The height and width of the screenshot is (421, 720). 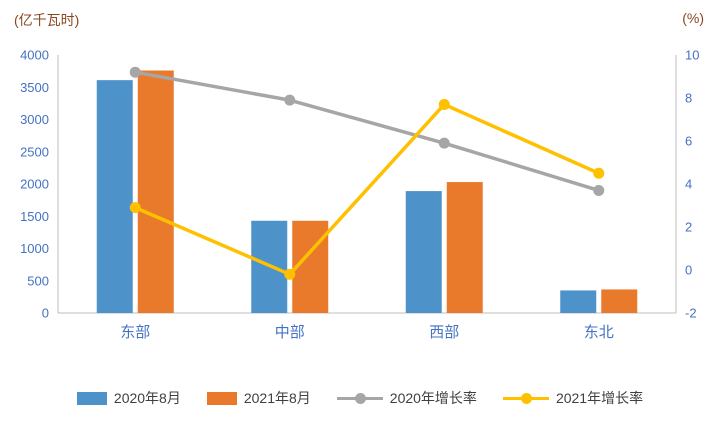 I want to click on right-axis-tick-label: -2, so click(x=691, y=313).